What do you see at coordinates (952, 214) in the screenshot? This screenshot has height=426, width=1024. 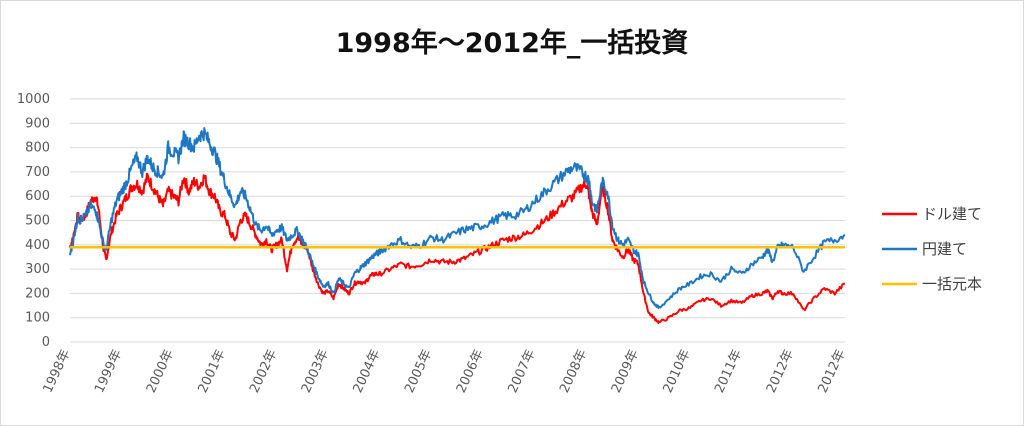 I see `legend-label: ドル建て` at bounding box center [952, 214].